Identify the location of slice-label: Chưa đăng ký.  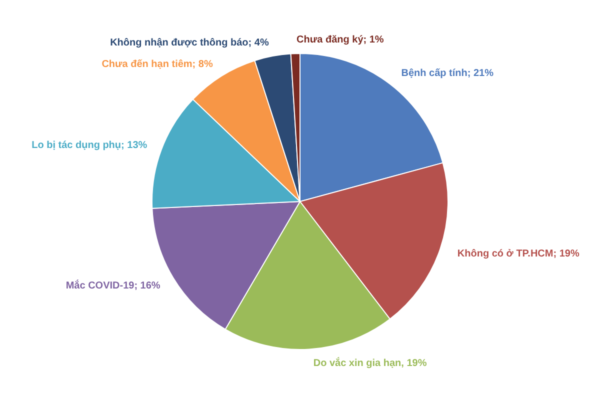
(330, 40).